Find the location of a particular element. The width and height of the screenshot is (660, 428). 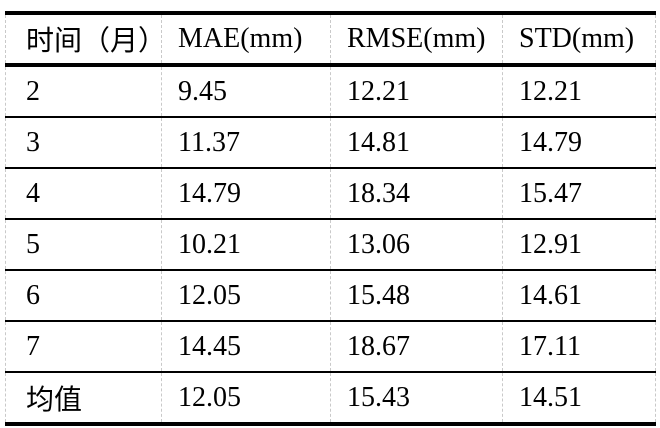

cell-rmse: 14.81 is located at coordinates (416, 143).